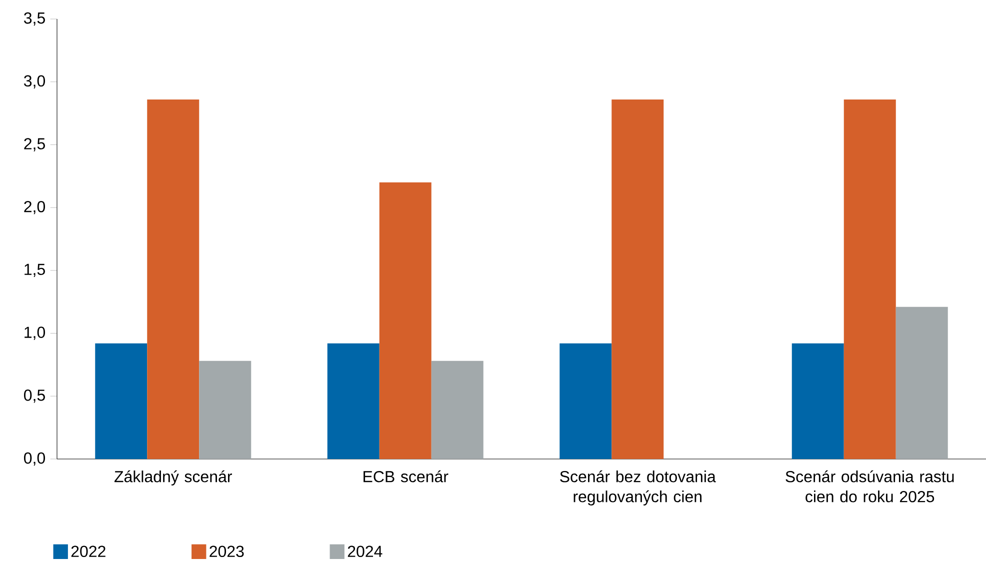  What do you see at coordinates (638, 488) in the screenshot?
I see `x-tick-label: Scenár bez dotovania regulovaných cien` at bounding box center [638, 488].